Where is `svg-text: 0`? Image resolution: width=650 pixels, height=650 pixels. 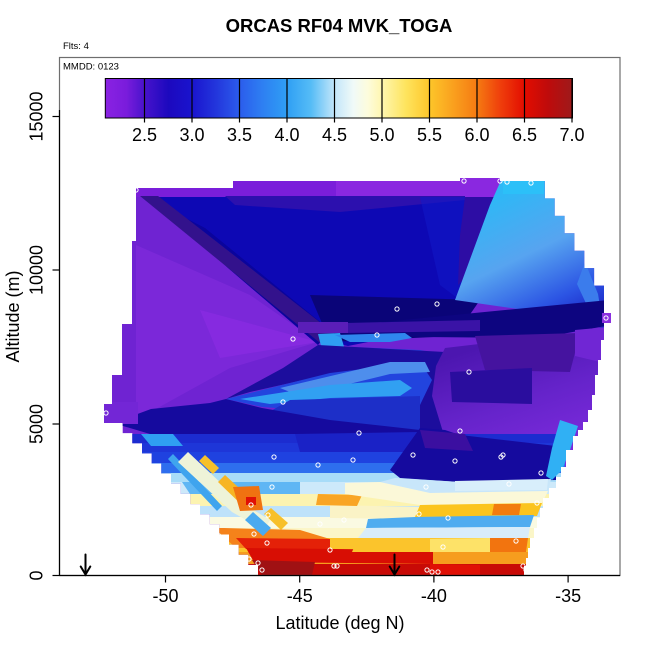
svg-text: 0 is located at coordinates (37, 575).